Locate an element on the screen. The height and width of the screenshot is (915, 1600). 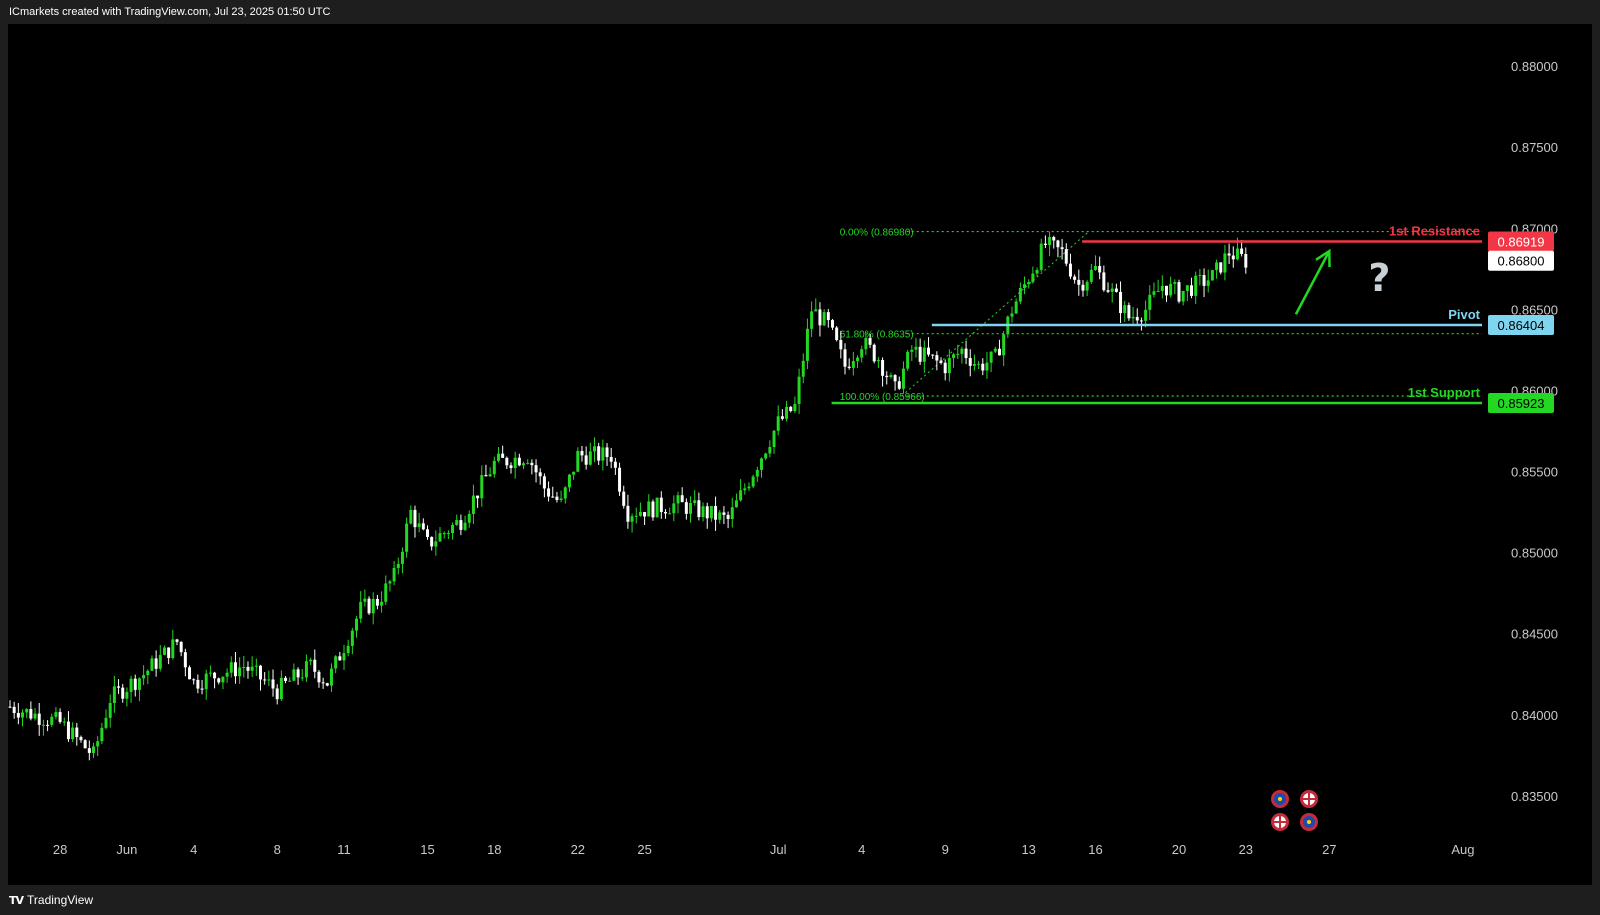
x-axis-tick-label: 20 is located at coordinates (1179, 849).